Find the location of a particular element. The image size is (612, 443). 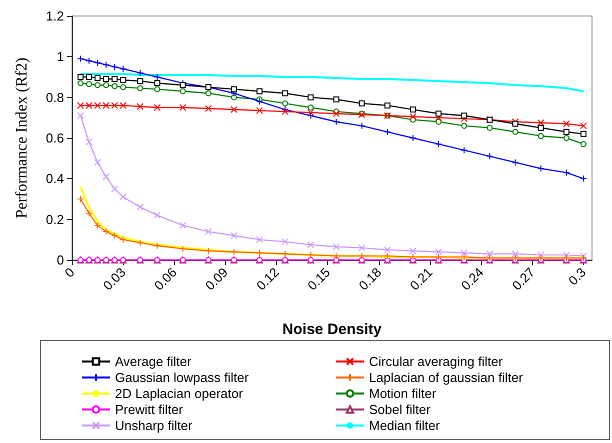

x-tick-label: 0.06 is located at coordinates (165, 279).